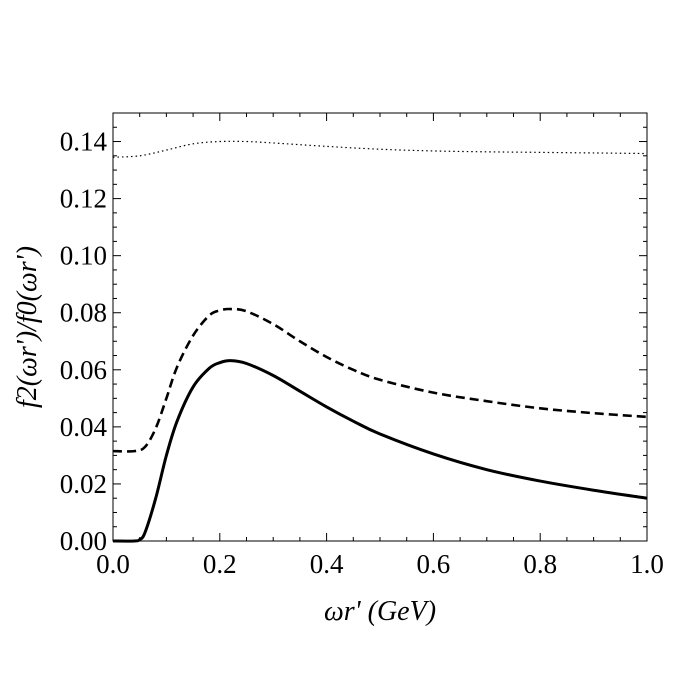 The width and height of the screenshot is (694, 695). Describe the element at coordinates (220, 564) in the screenshot. I see `x-tick-label: 0.2` at that location.